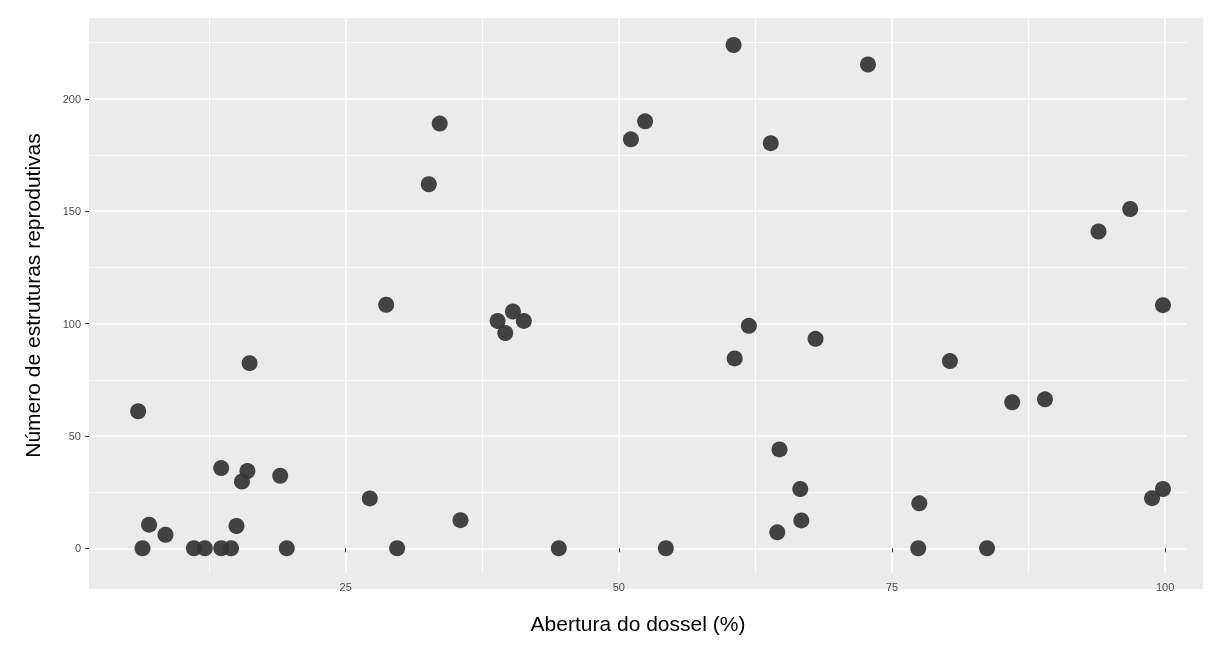  Describe the element at coordinates (32, 295) in the screenshot. I see `y-axis-title: Número de estruturas reprodutivas` at that location.